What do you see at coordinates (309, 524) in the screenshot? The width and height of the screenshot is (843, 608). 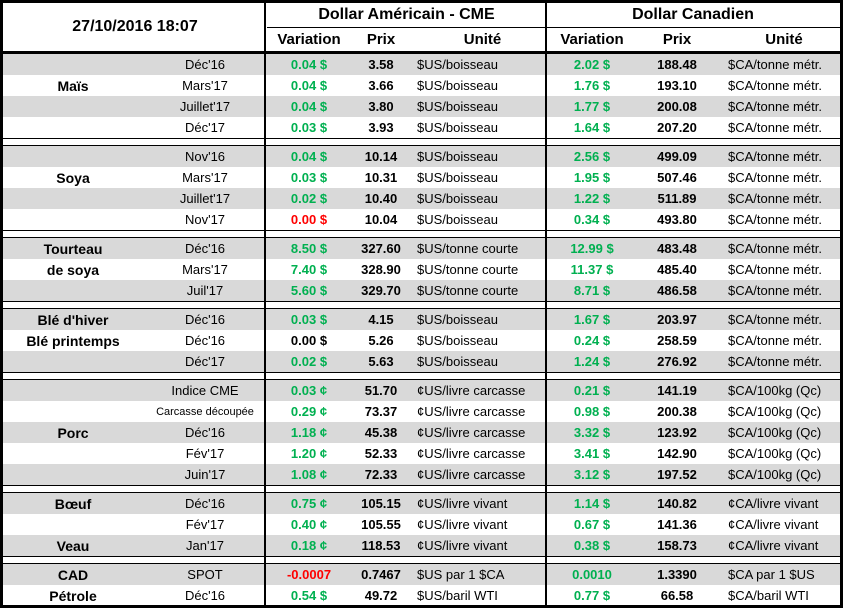 I see `us-variation: 0.40 ¢` at bounding box center [309, 524].